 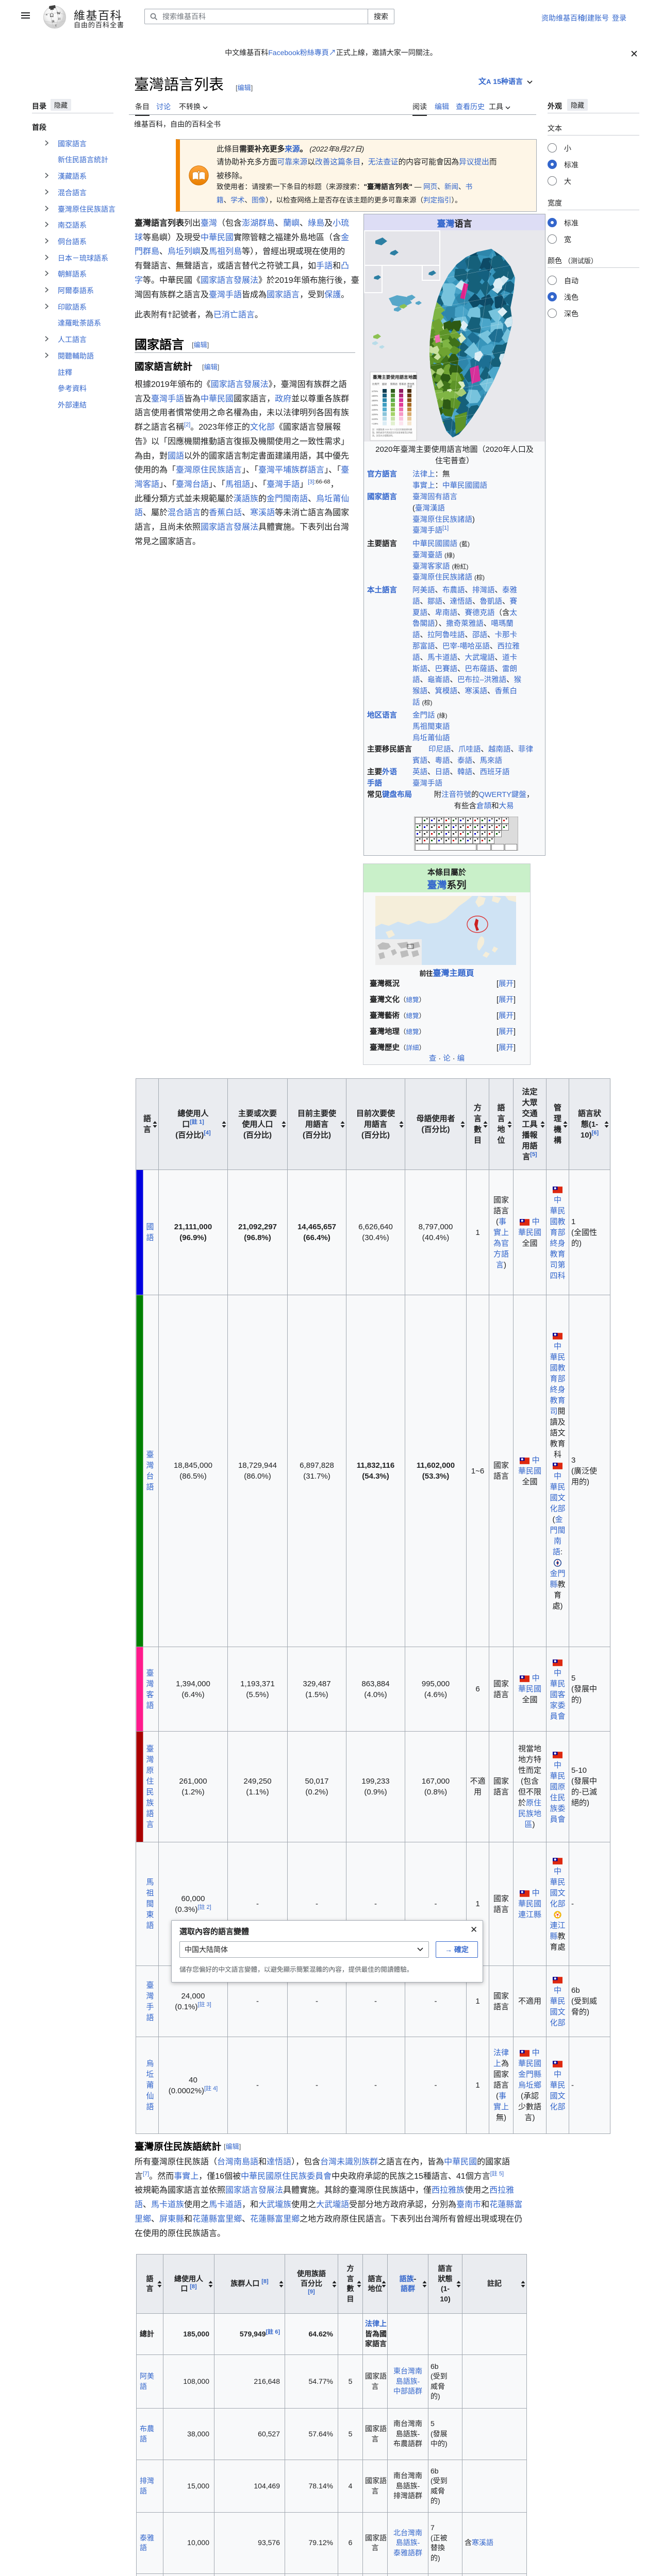 What do you see at coordinates (375, 396) in the screenshot?
I see `svg-text: ≥69%` at bounding box center [375, 396].